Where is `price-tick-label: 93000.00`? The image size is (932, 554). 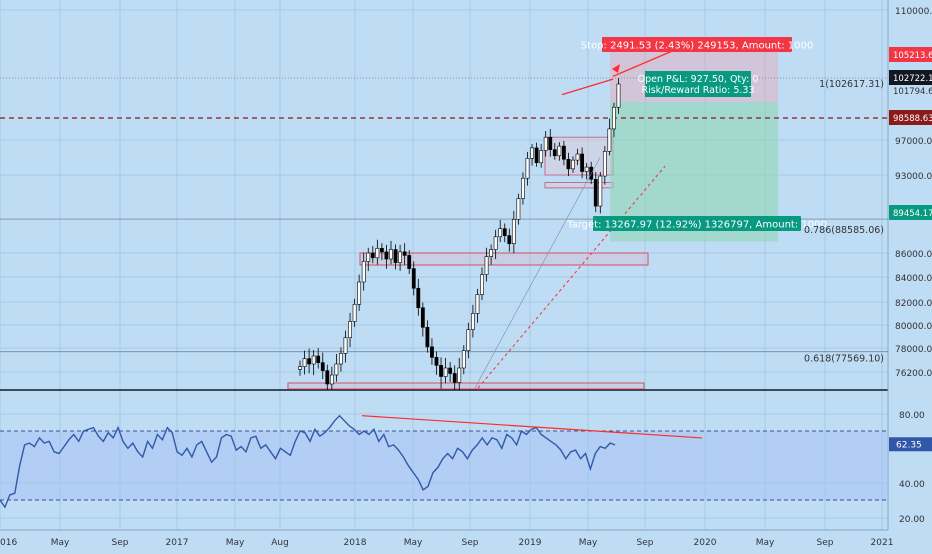
price-tick-label: 93000.00 is located at coordinates (913, 177).